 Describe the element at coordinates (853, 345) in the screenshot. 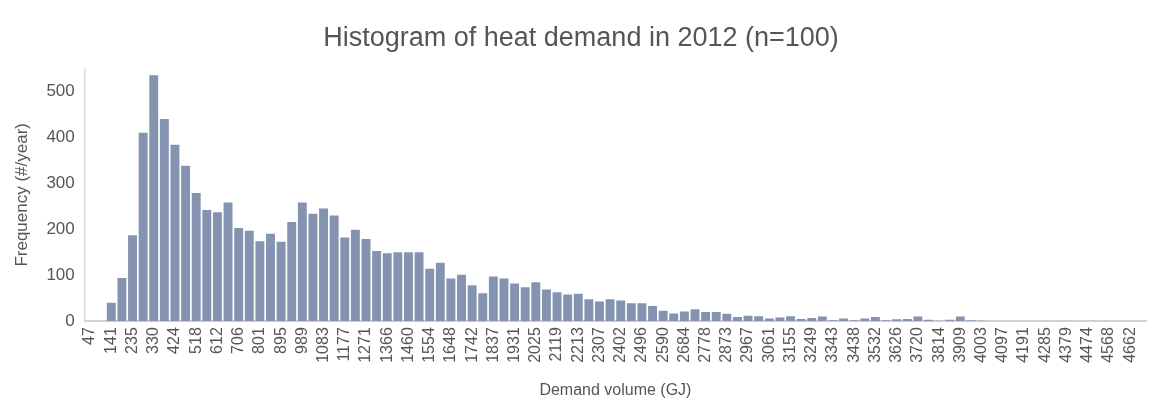

I see `x-tick-label: 3438` at that location.